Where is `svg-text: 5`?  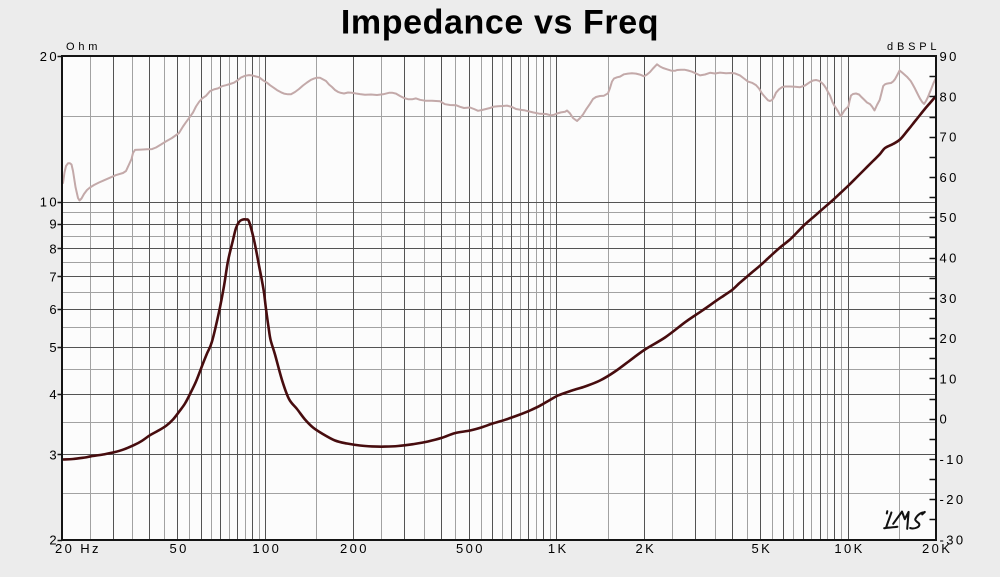
svg-text: 5 is located at coordinates (54, 347).